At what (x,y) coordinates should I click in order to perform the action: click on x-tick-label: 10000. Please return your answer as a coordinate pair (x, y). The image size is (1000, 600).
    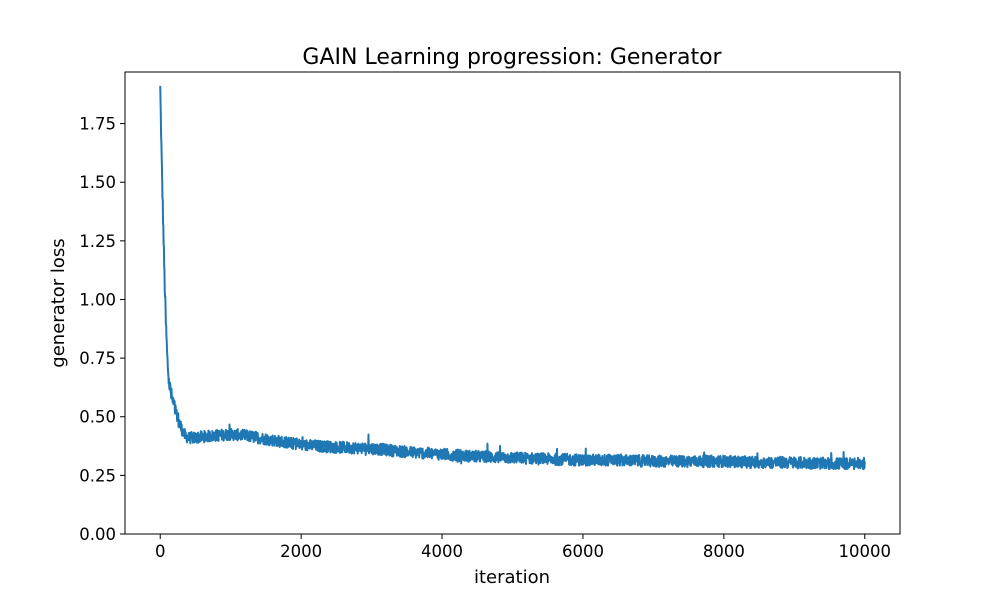
    Looking at the image, I should click on (865, 551).